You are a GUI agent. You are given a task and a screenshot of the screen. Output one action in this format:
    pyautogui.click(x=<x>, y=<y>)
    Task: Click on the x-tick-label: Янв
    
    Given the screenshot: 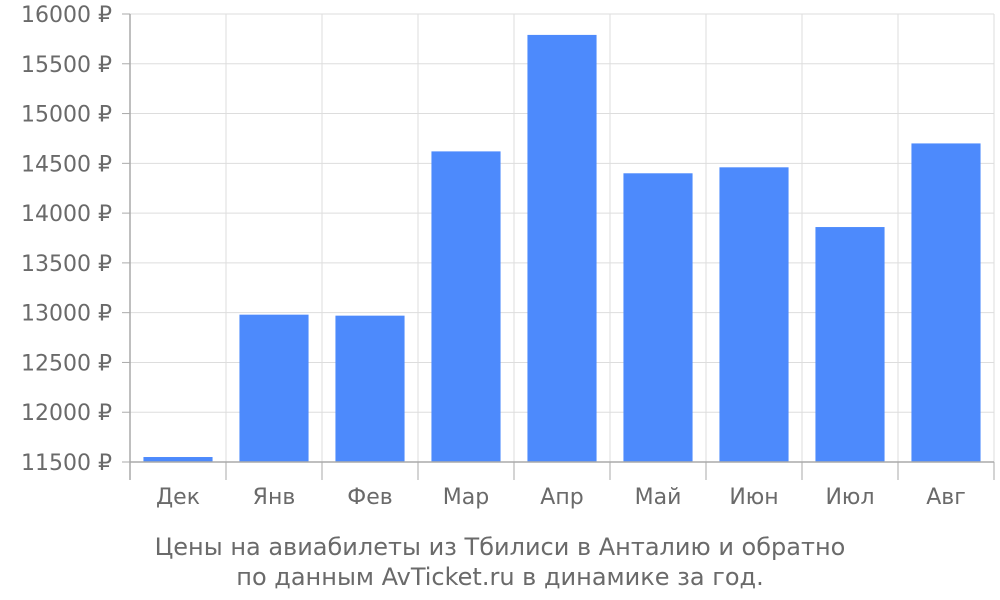 What is the action you would take?
    pyautogui.click(x=274, y=497)
    